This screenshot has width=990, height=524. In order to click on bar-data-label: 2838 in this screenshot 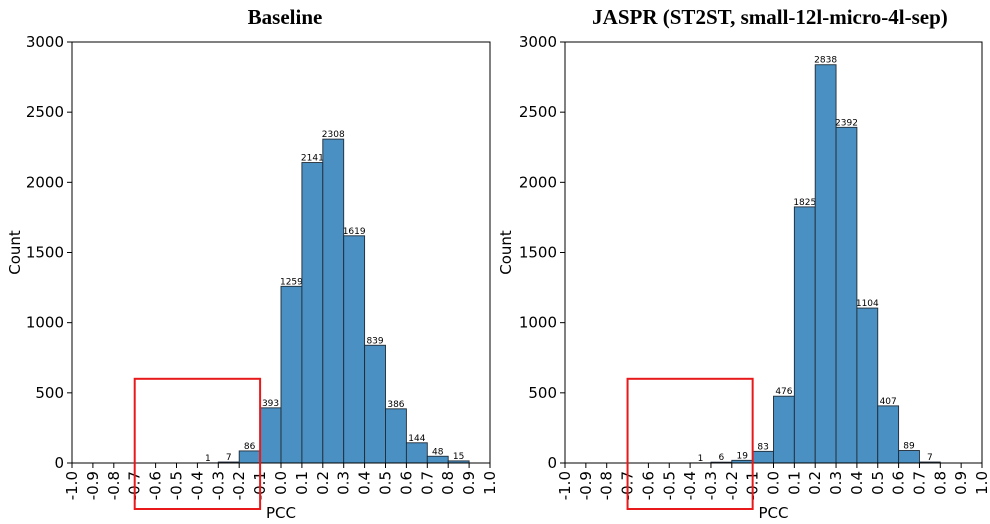, I will do `click(825, 61)`.